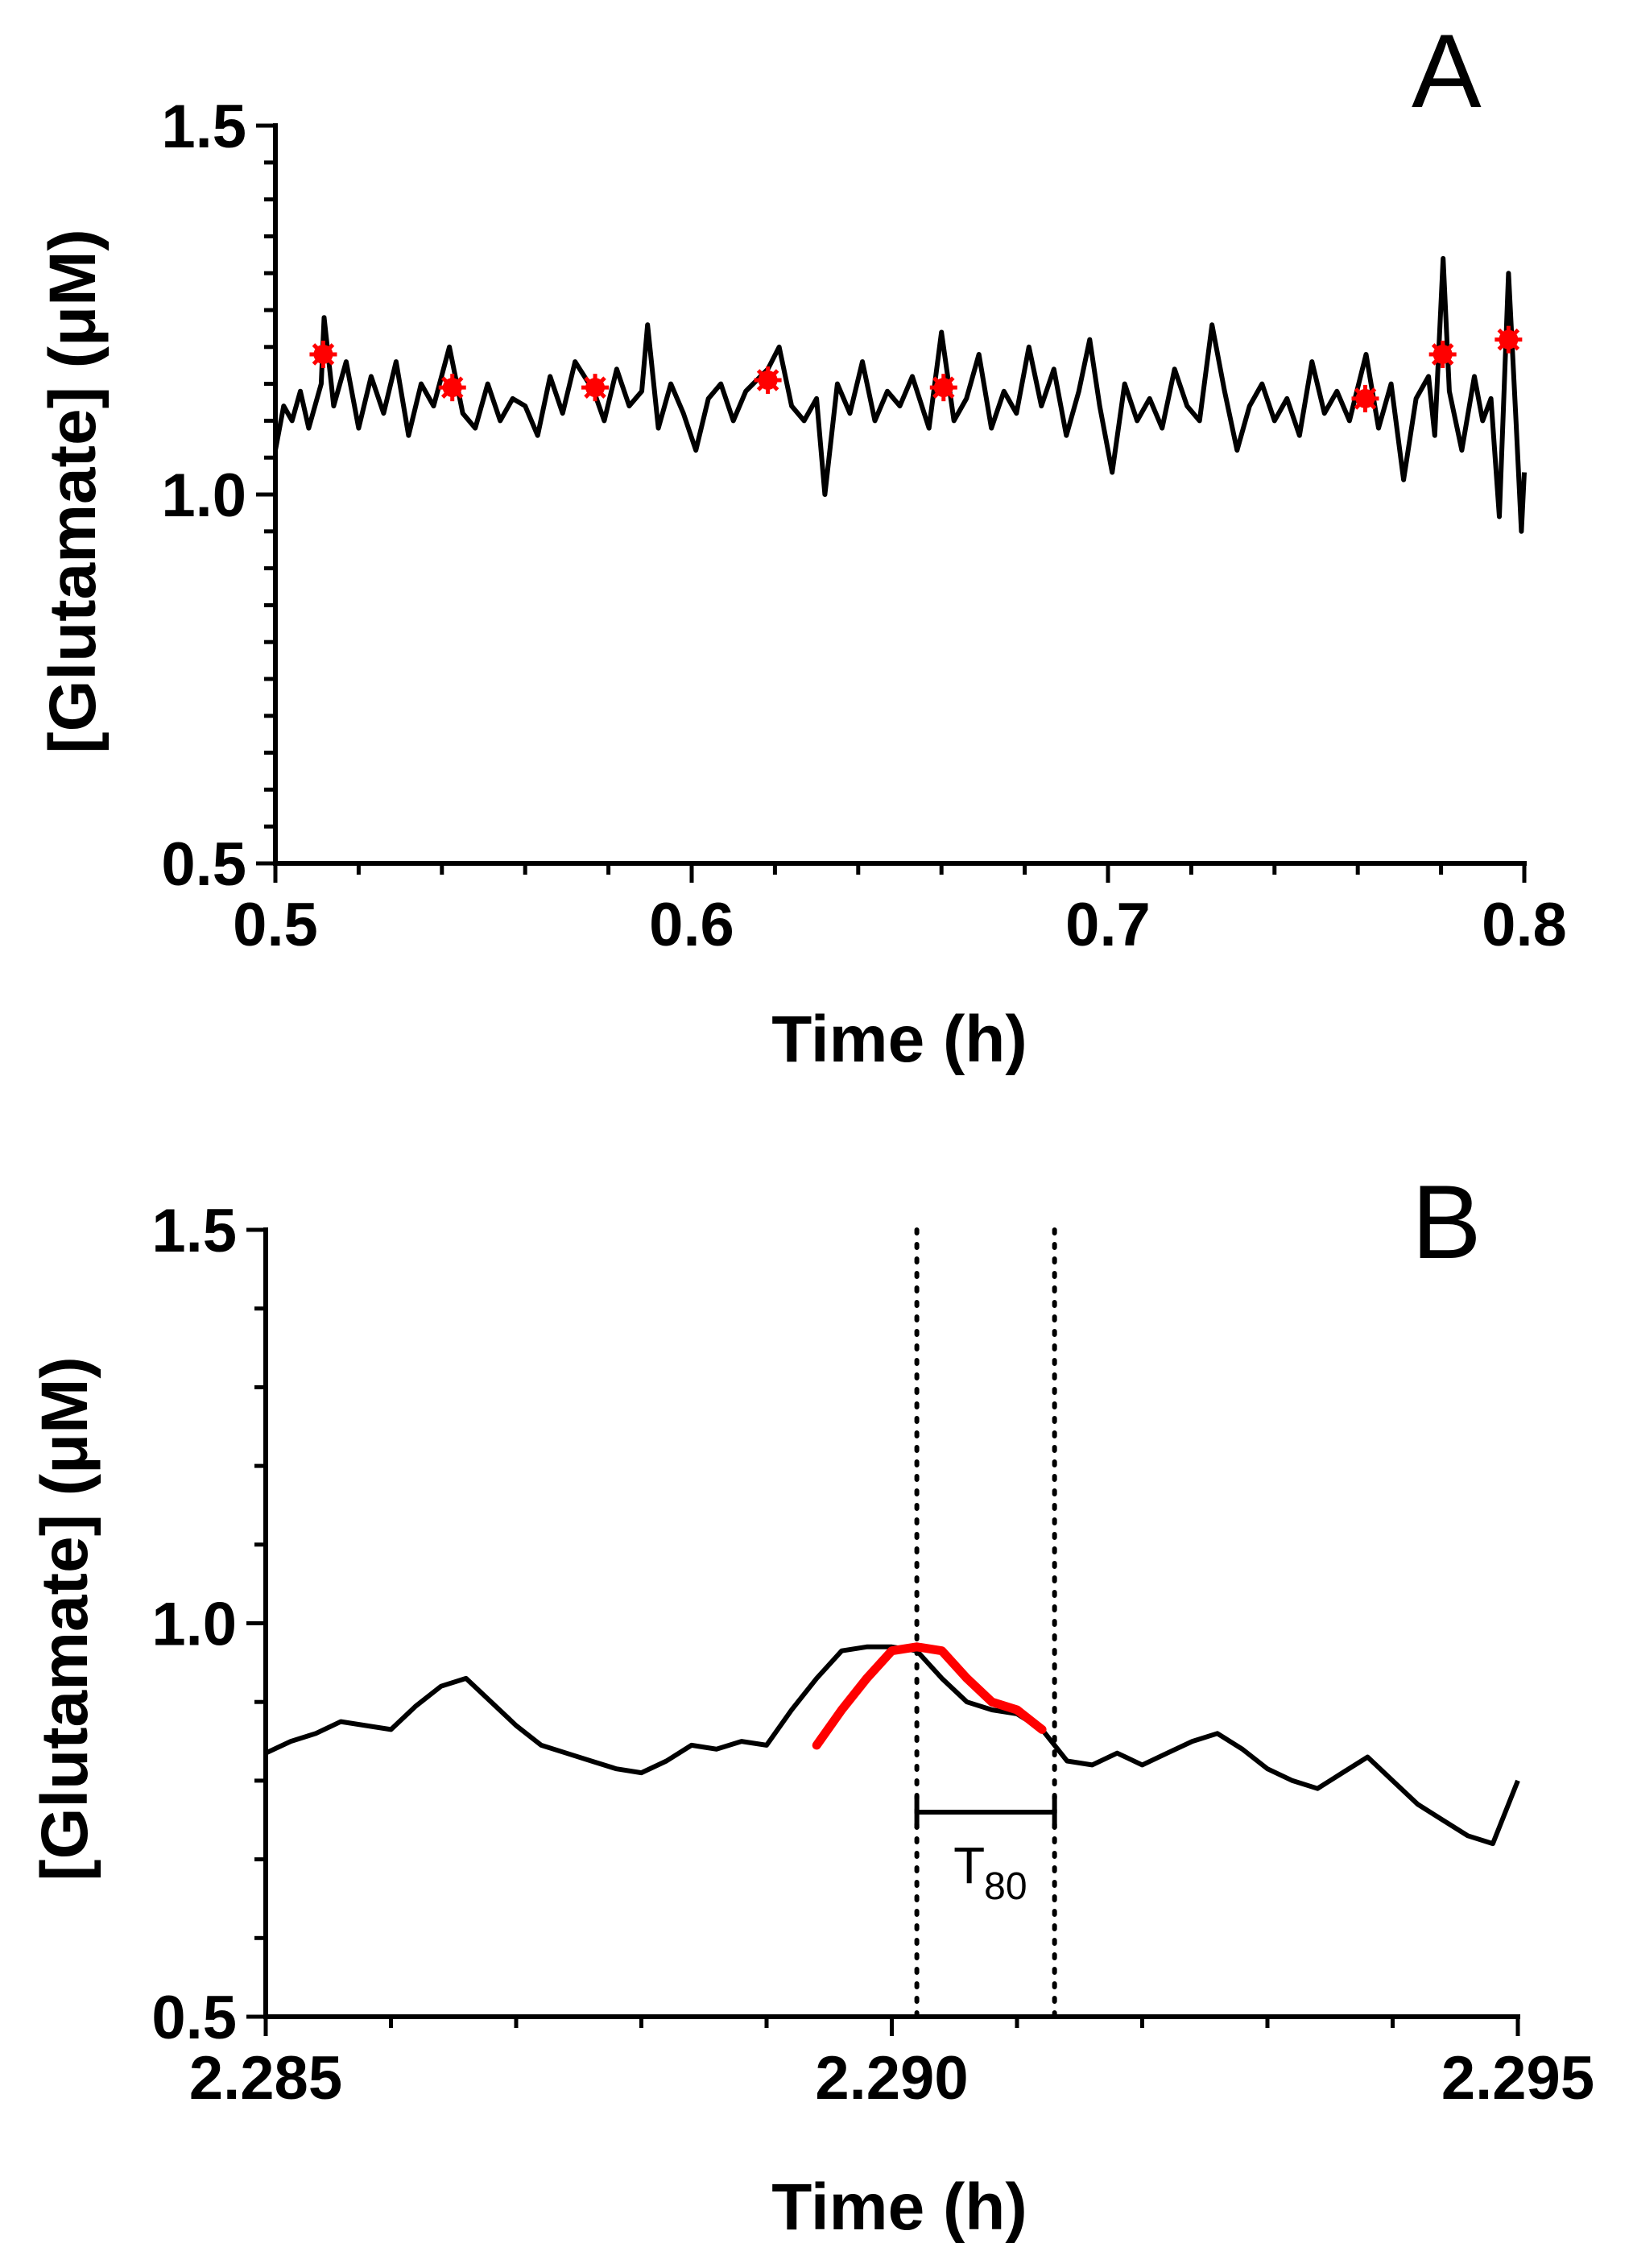  Describe the element at coordinates (73, 491) in the screenshot. I see `panel-a-y-axis-title: [Glutamate] (μM)` at that location.